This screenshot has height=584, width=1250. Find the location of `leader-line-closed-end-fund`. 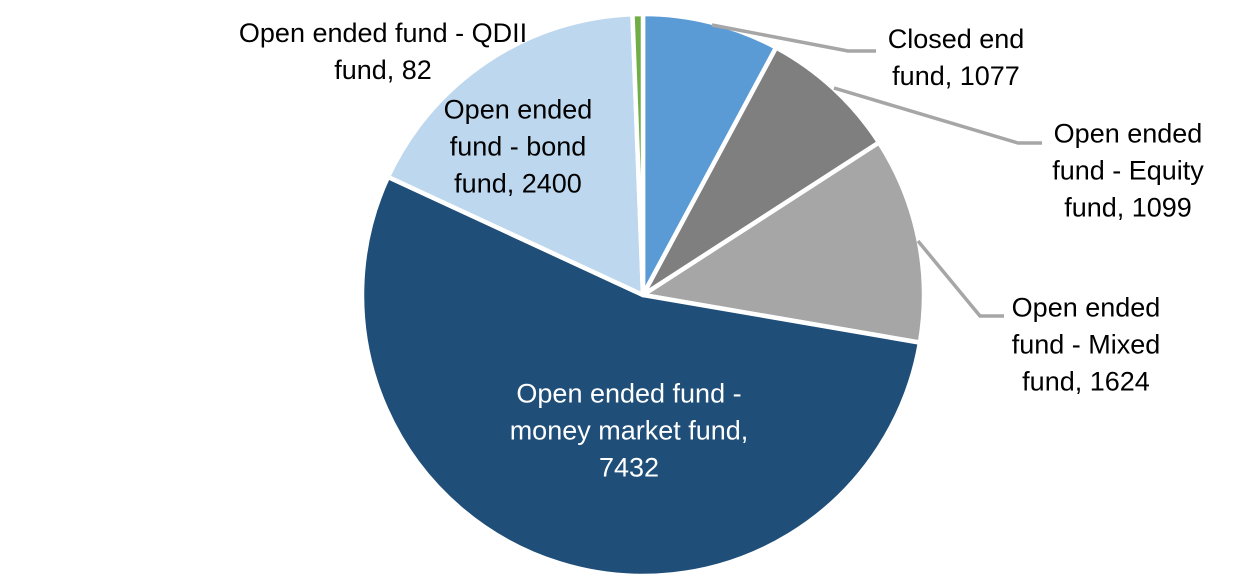

leader-line-closed-end-fund is located at coordinates (793, 38).